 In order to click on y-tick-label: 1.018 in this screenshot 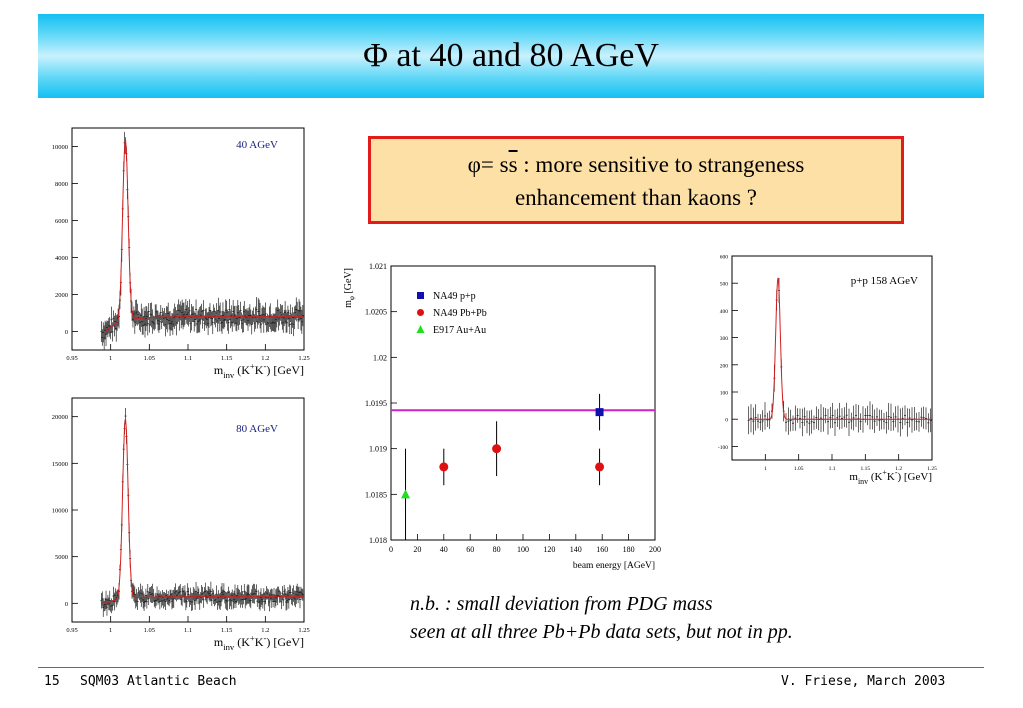, I will do `click(378, 540)`.